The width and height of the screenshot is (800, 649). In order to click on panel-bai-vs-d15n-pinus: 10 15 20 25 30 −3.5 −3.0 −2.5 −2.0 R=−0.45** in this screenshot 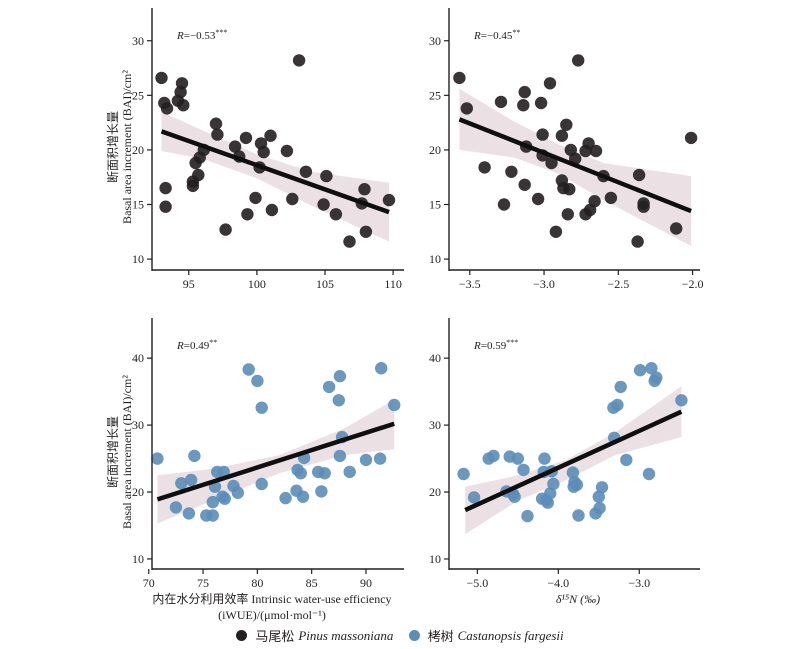, I will do `click(566, 149)`.